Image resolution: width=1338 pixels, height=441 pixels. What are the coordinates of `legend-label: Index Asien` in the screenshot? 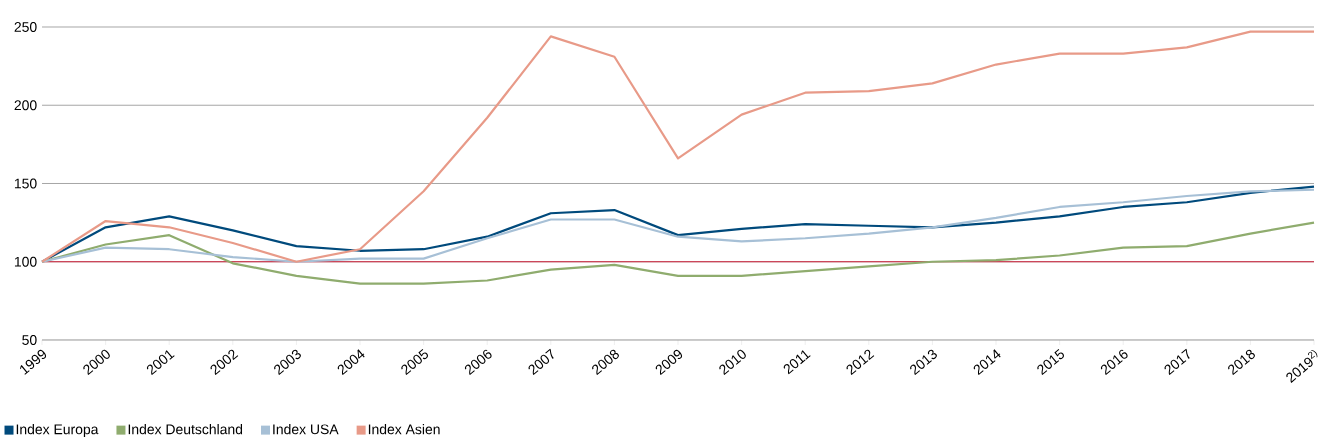 It's located at (404, 429).